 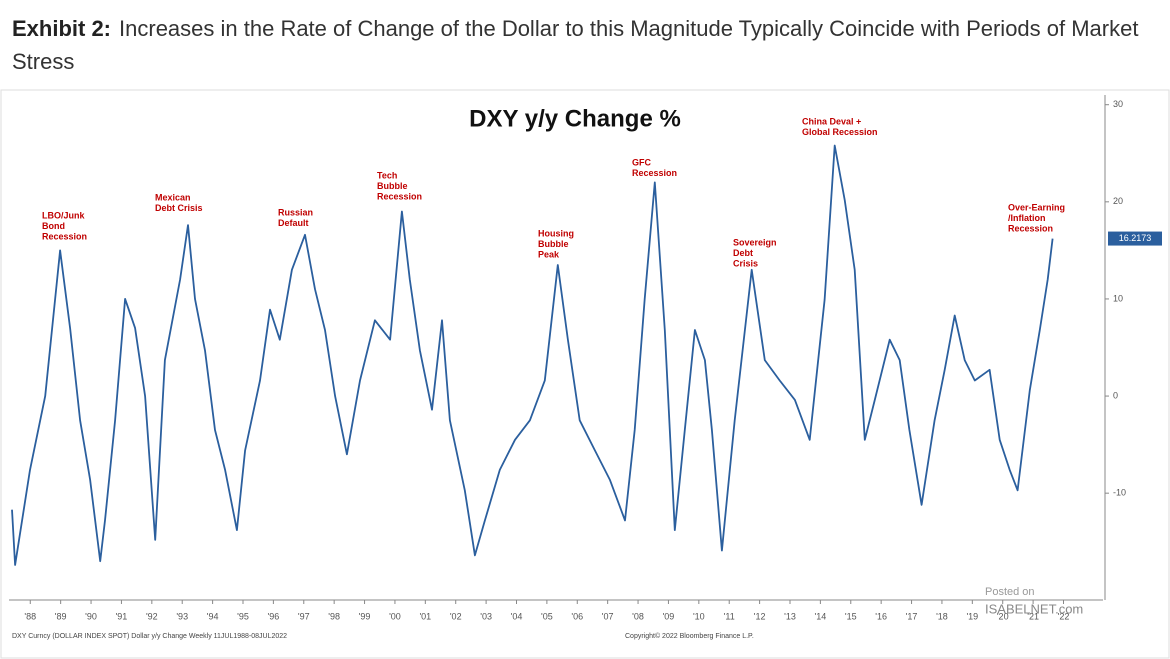 What do you see at coordinates (577, 616) in the screenshot?
I see `x-tick-label: '06` at bounding box center [577, 616].